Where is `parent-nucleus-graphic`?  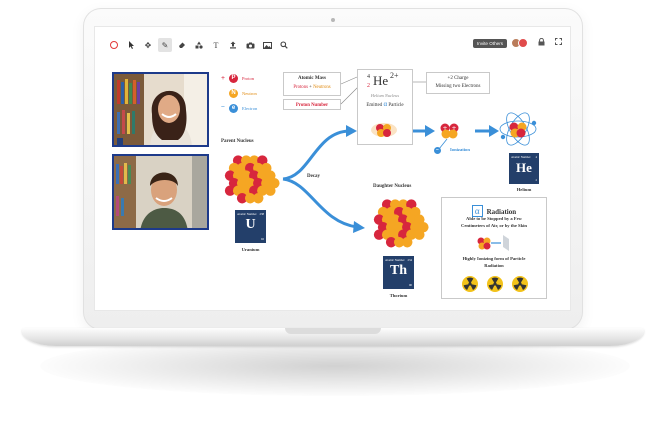
parent-nucleus-graphic is located at coordinates (252, 179).